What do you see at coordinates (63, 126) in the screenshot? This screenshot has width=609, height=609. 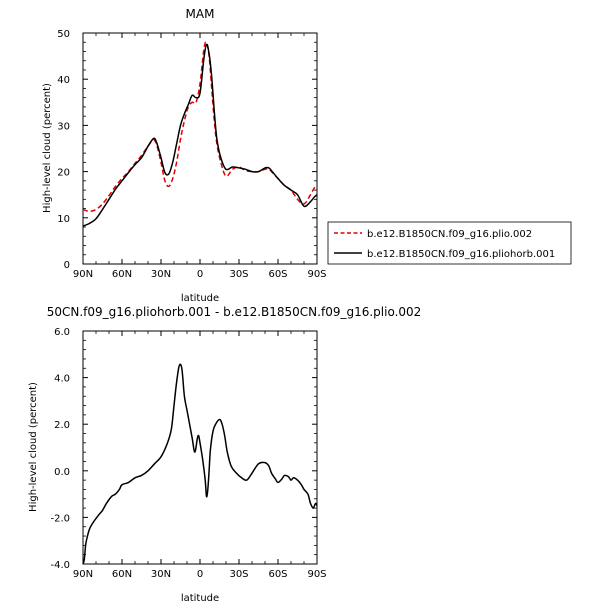 I see `top-y-tick-label: 30` at bounding box center [63, 126].